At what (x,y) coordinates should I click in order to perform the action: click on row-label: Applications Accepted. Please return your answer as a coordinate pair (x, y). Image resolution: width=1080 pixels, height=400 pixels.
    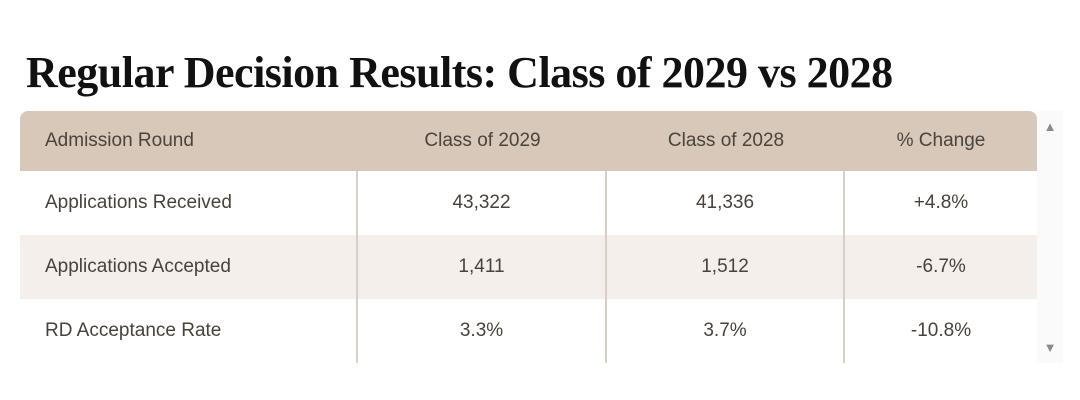
    Looking at the image, I should click on (189, 267).